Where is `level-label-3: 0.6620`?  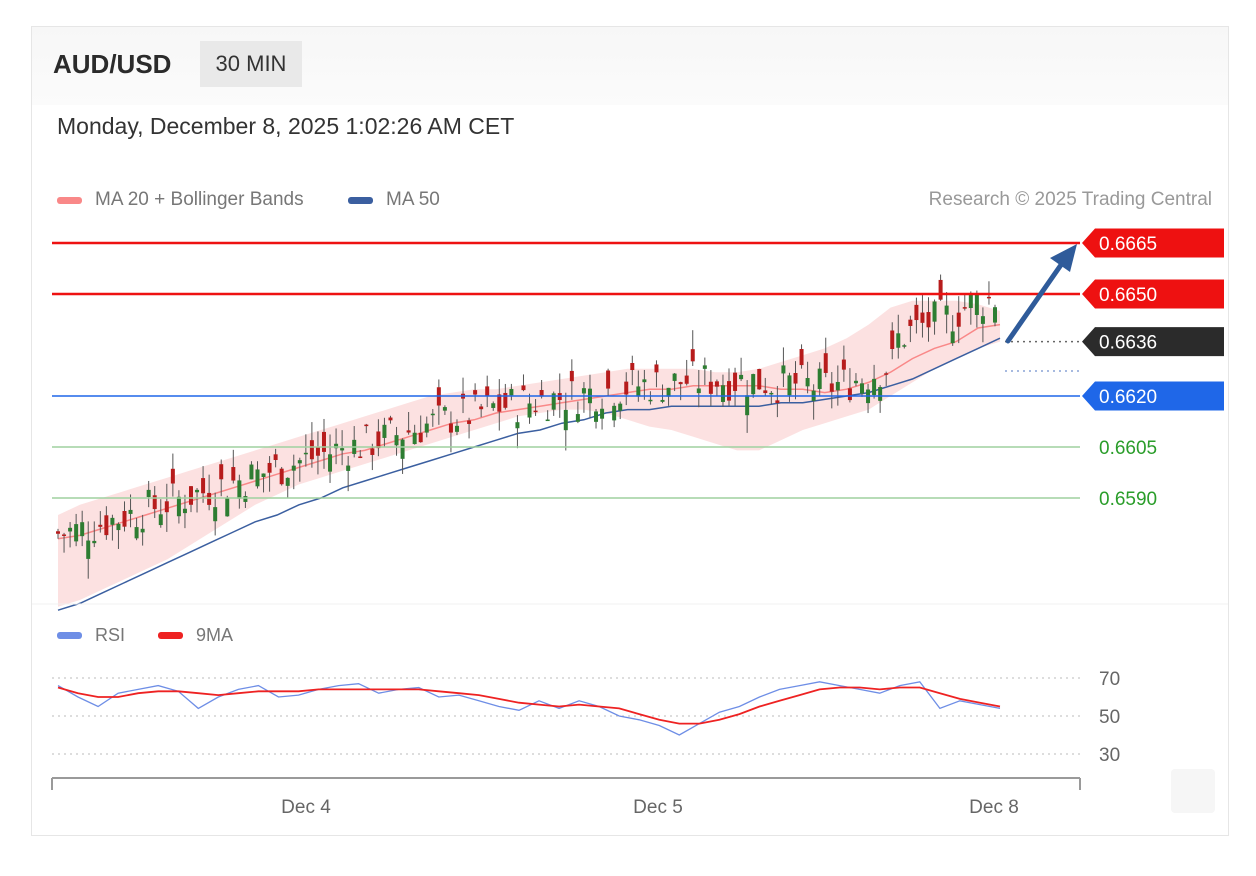 level-label-3: 0.6620 is located at coordinates (1128, 397).